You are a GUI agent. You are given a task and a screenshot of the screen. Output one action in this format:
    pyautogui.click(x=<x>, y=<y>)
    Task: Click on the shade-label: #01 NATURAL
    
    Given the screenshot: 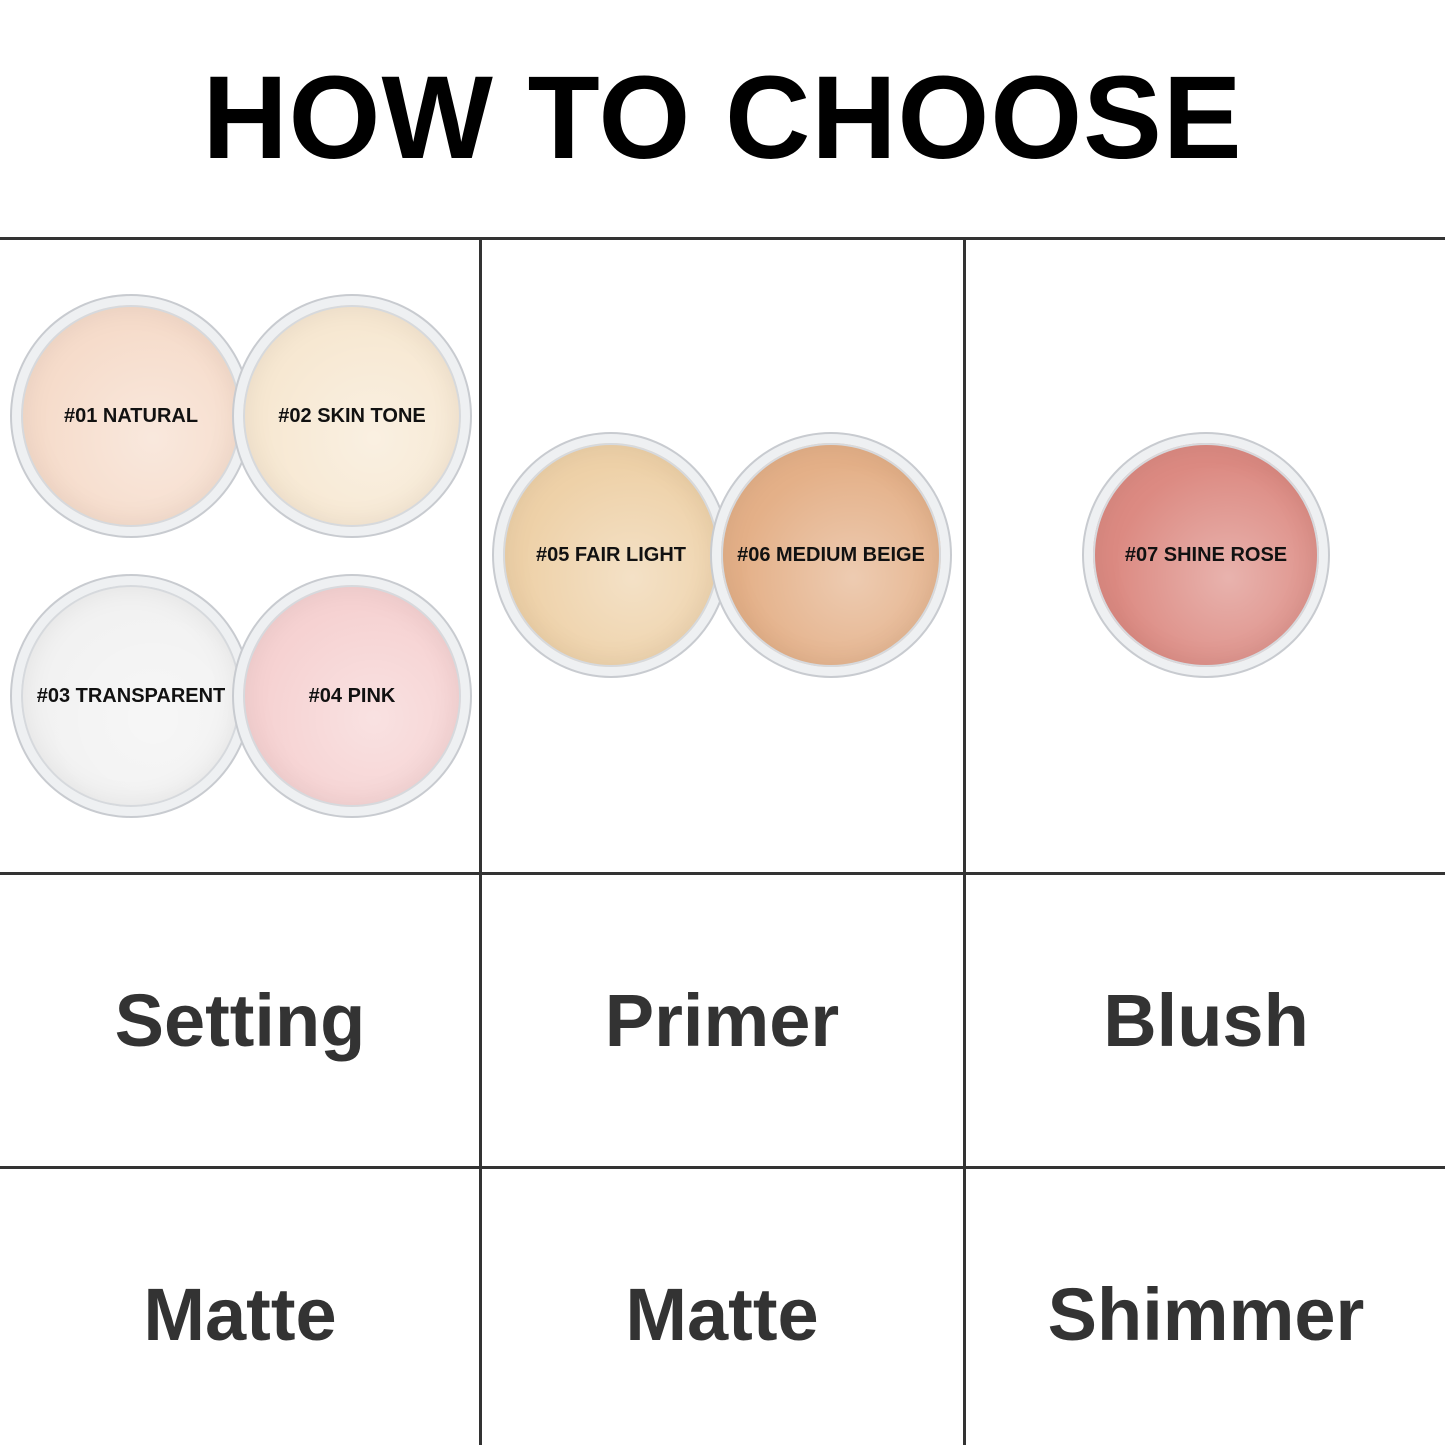 What is the action you would take?
    pyautogui.click(x=131, y=415)
    